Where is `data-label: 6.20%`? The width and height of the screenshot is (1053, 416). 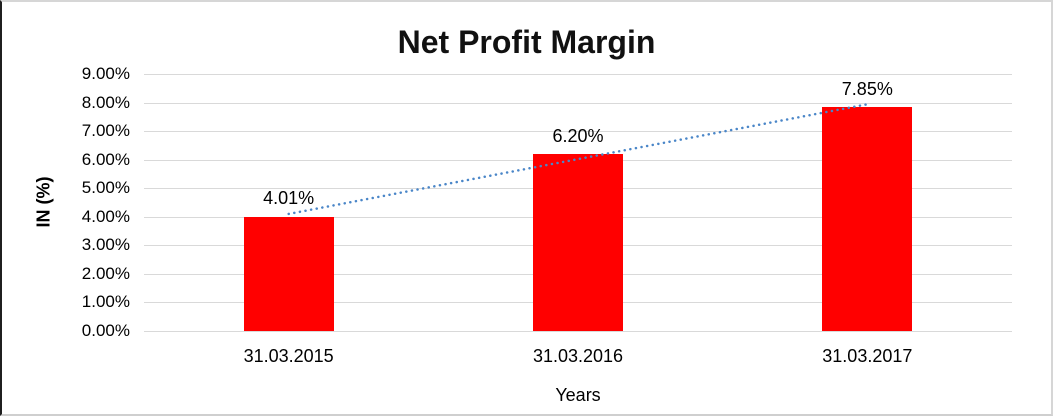
data-label: 6.20% is located at coordinates (578, 135).